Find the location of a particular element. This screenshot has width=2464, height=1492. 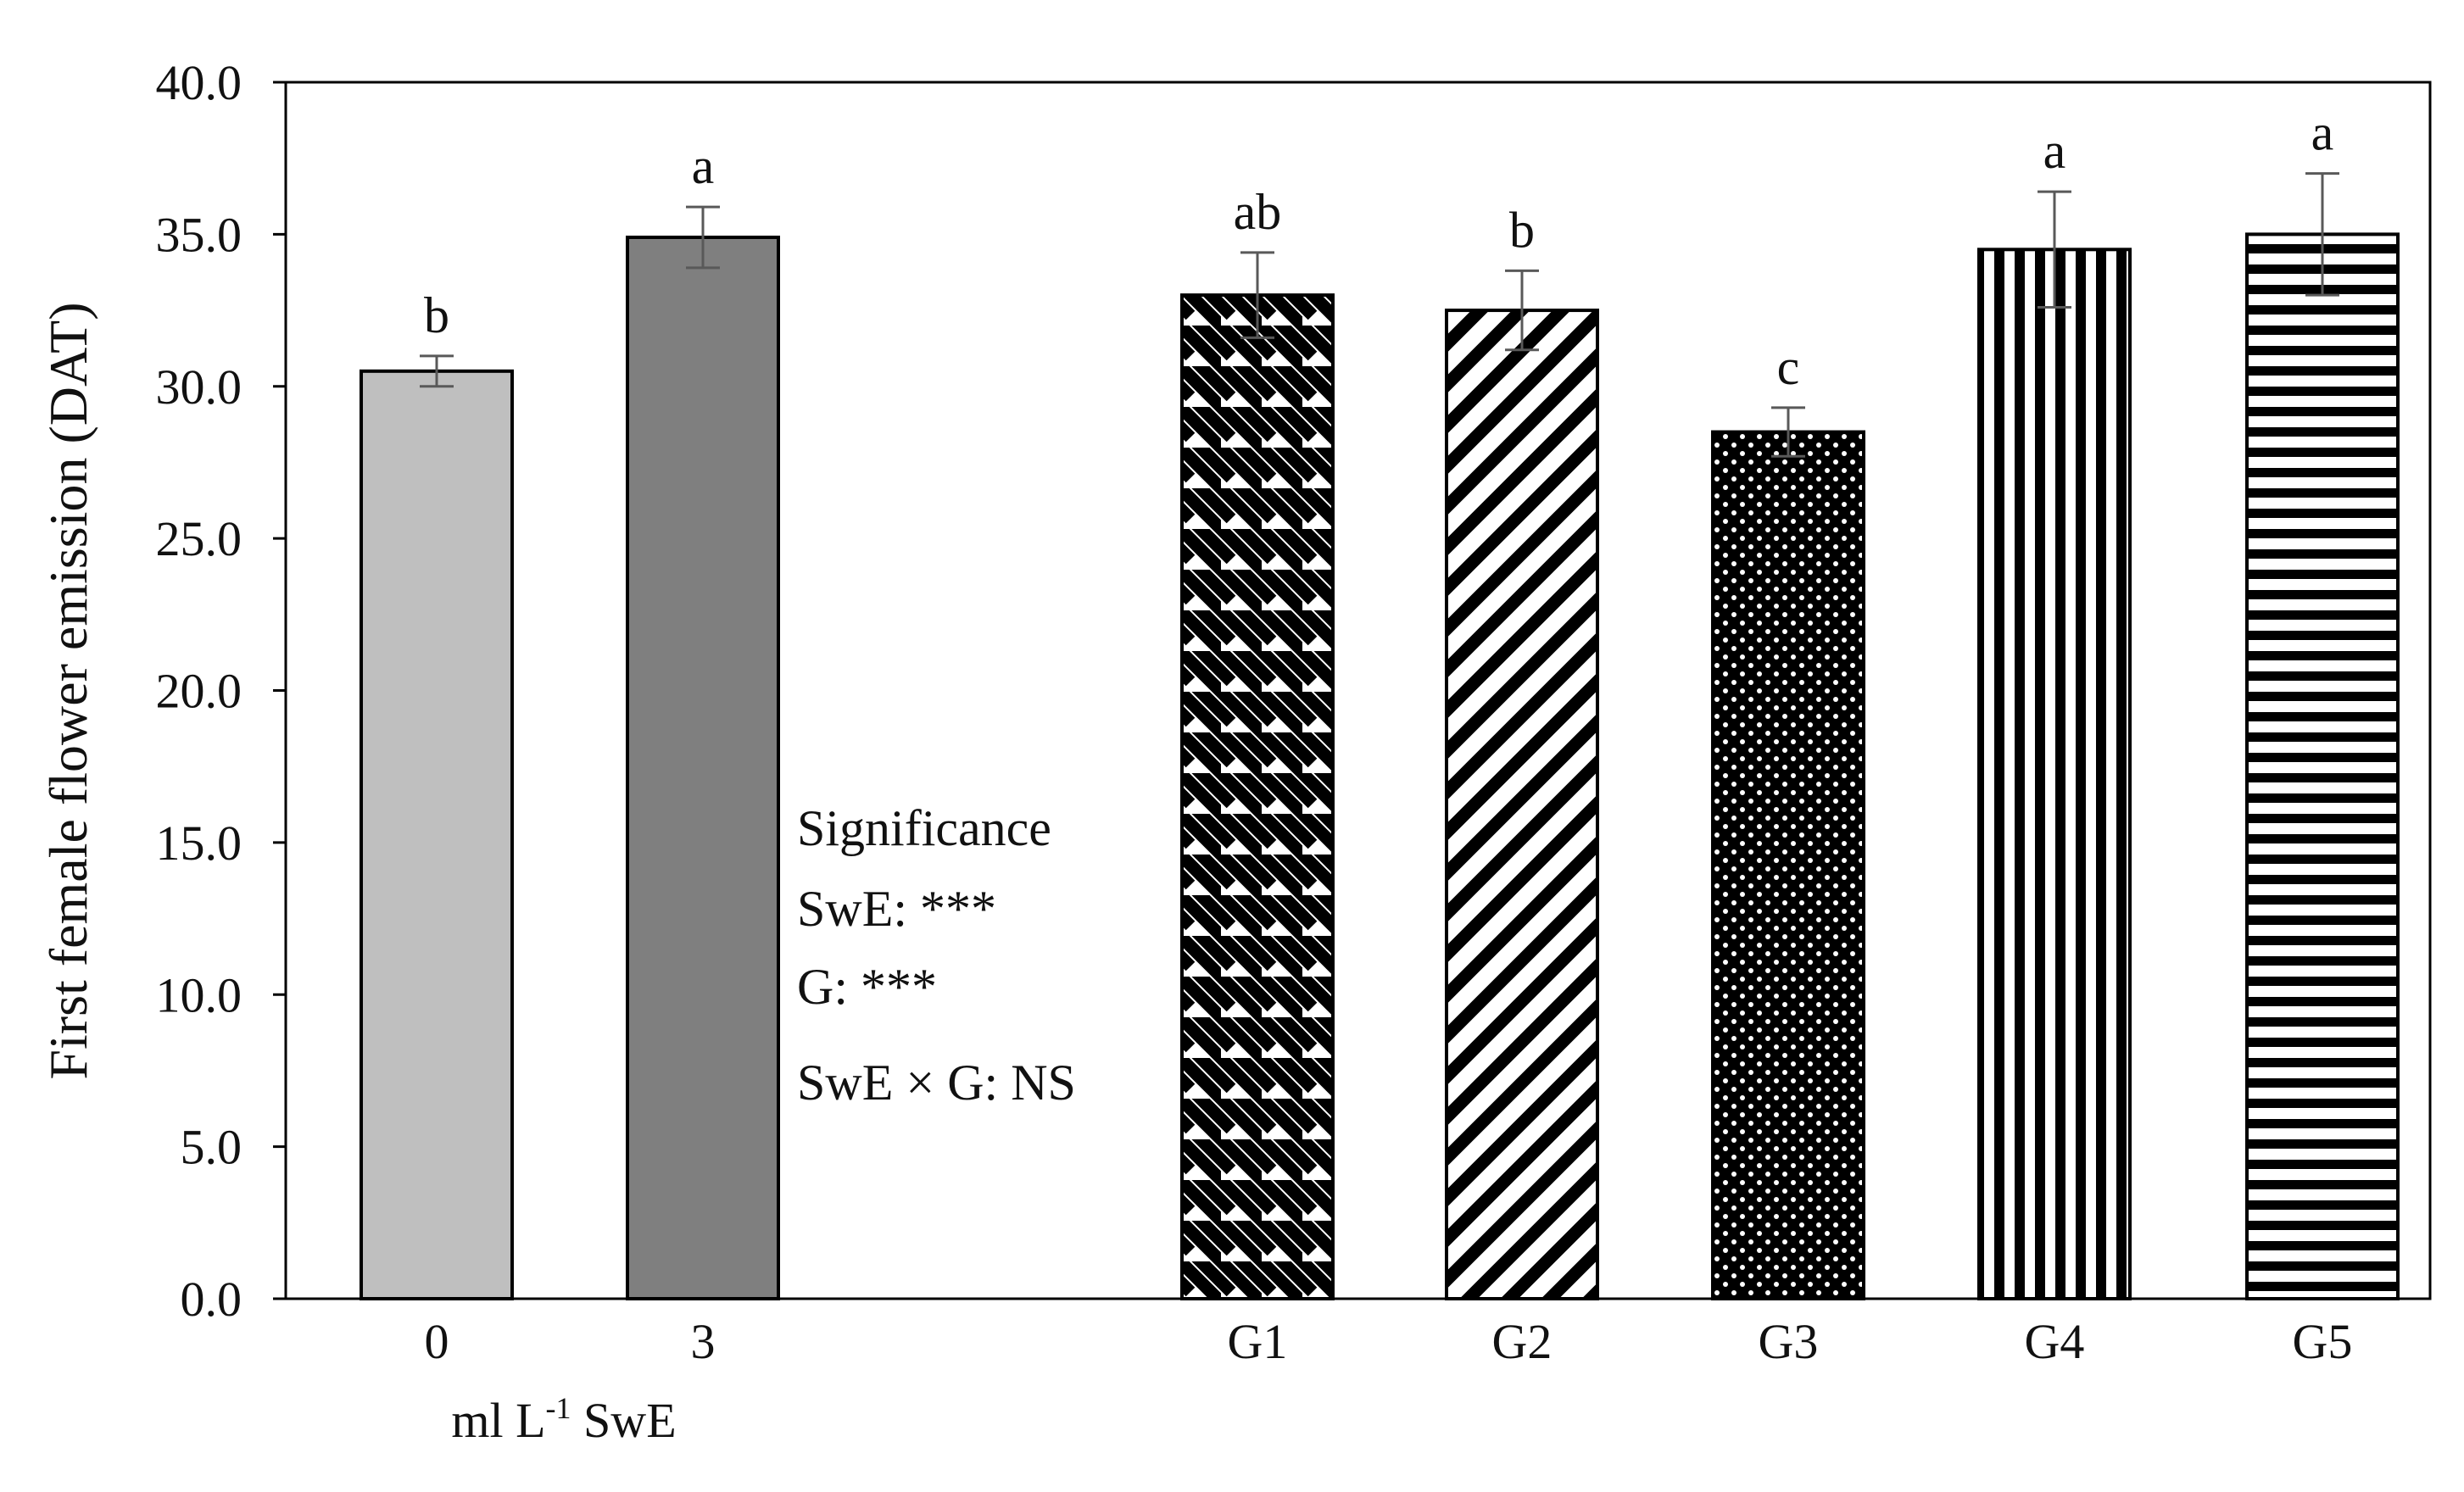

y-tick-label: 30.0 is located at coordinates (199, 387).